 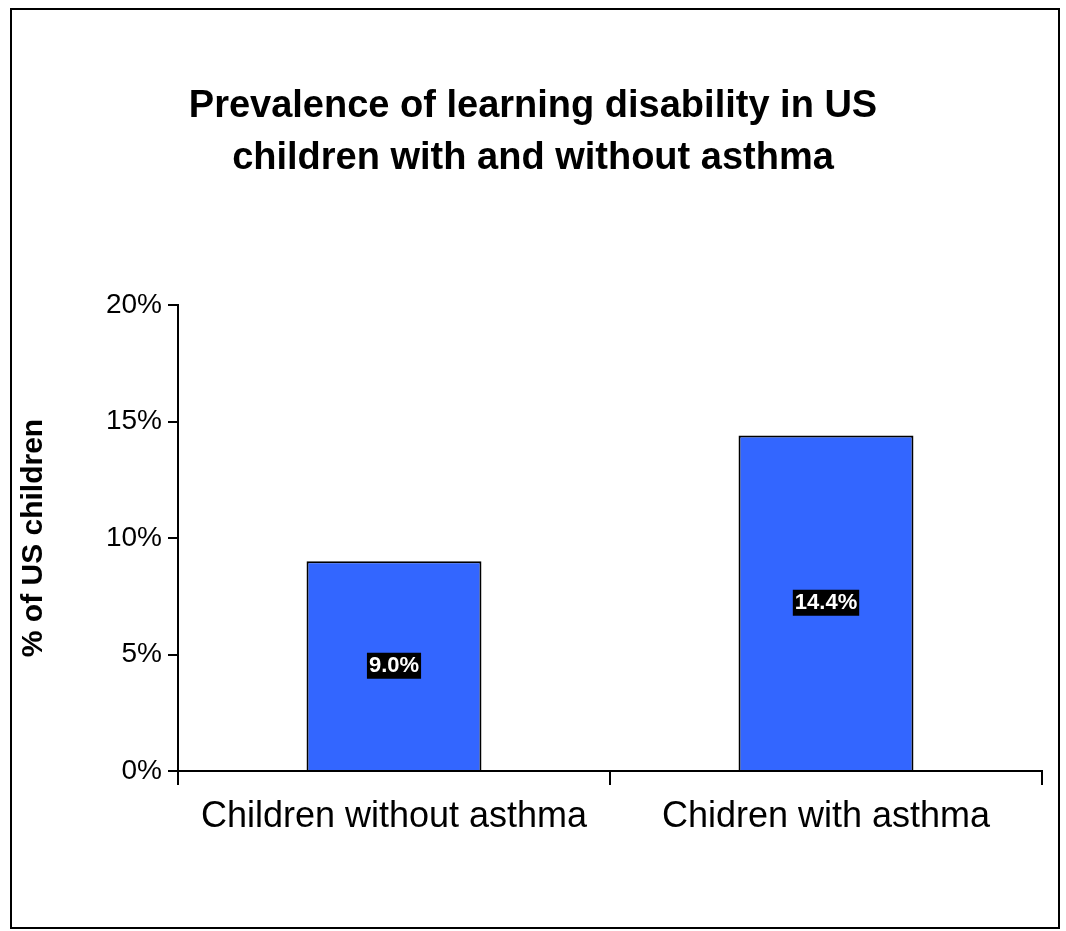 I want to click on y-axis-title: % of US children, so click(x=32, y=538).